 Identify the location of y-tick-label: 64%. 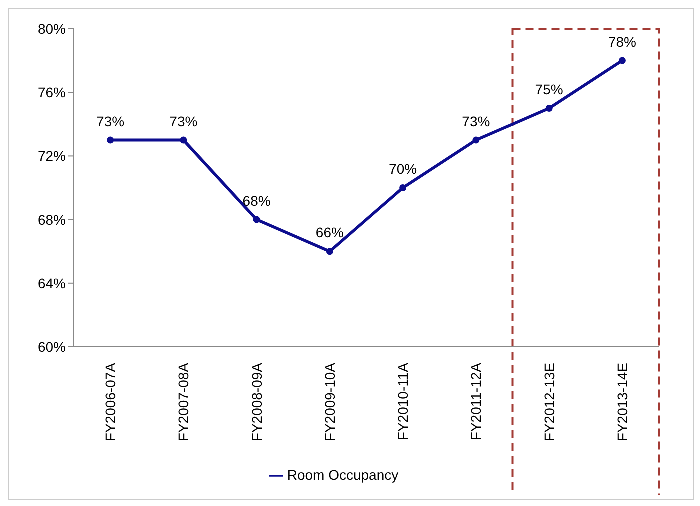
(52, 283).